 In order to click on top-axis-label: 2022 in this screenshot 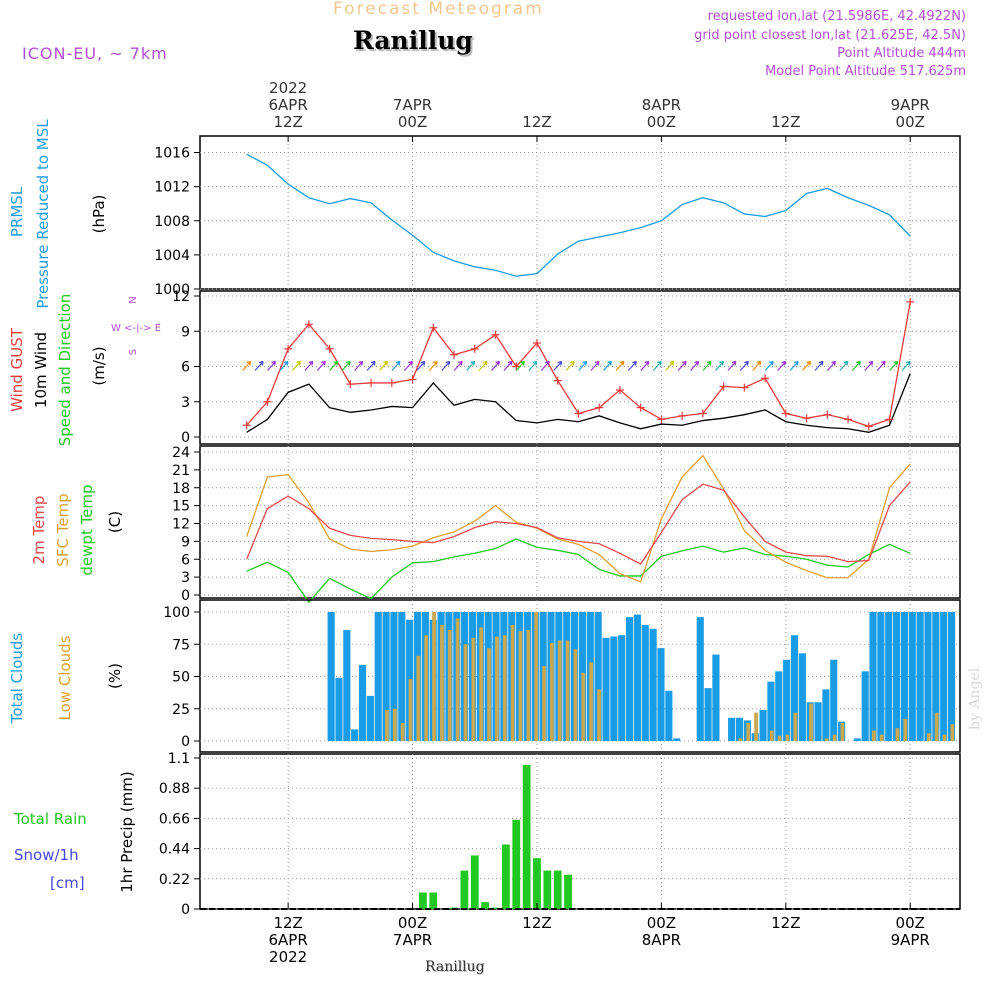, I will do `click(288, 88)`.